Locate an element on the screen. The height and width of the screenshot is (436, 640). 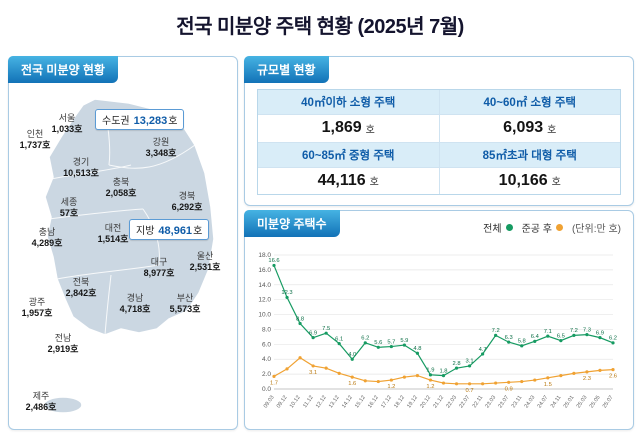
svg-text: 3.1 is located at coordinates (470, 362).